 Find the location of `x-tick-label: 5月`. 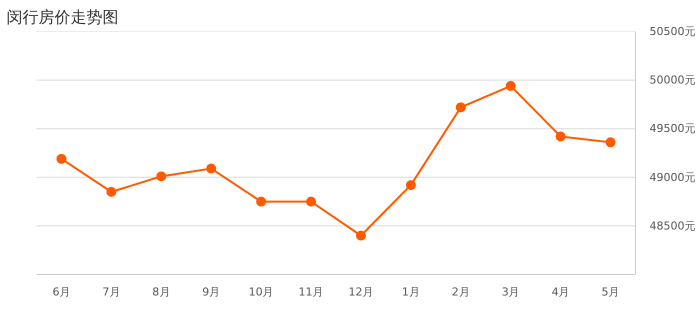

x-tick-label: 5月 is located at coordinates (611, 292).